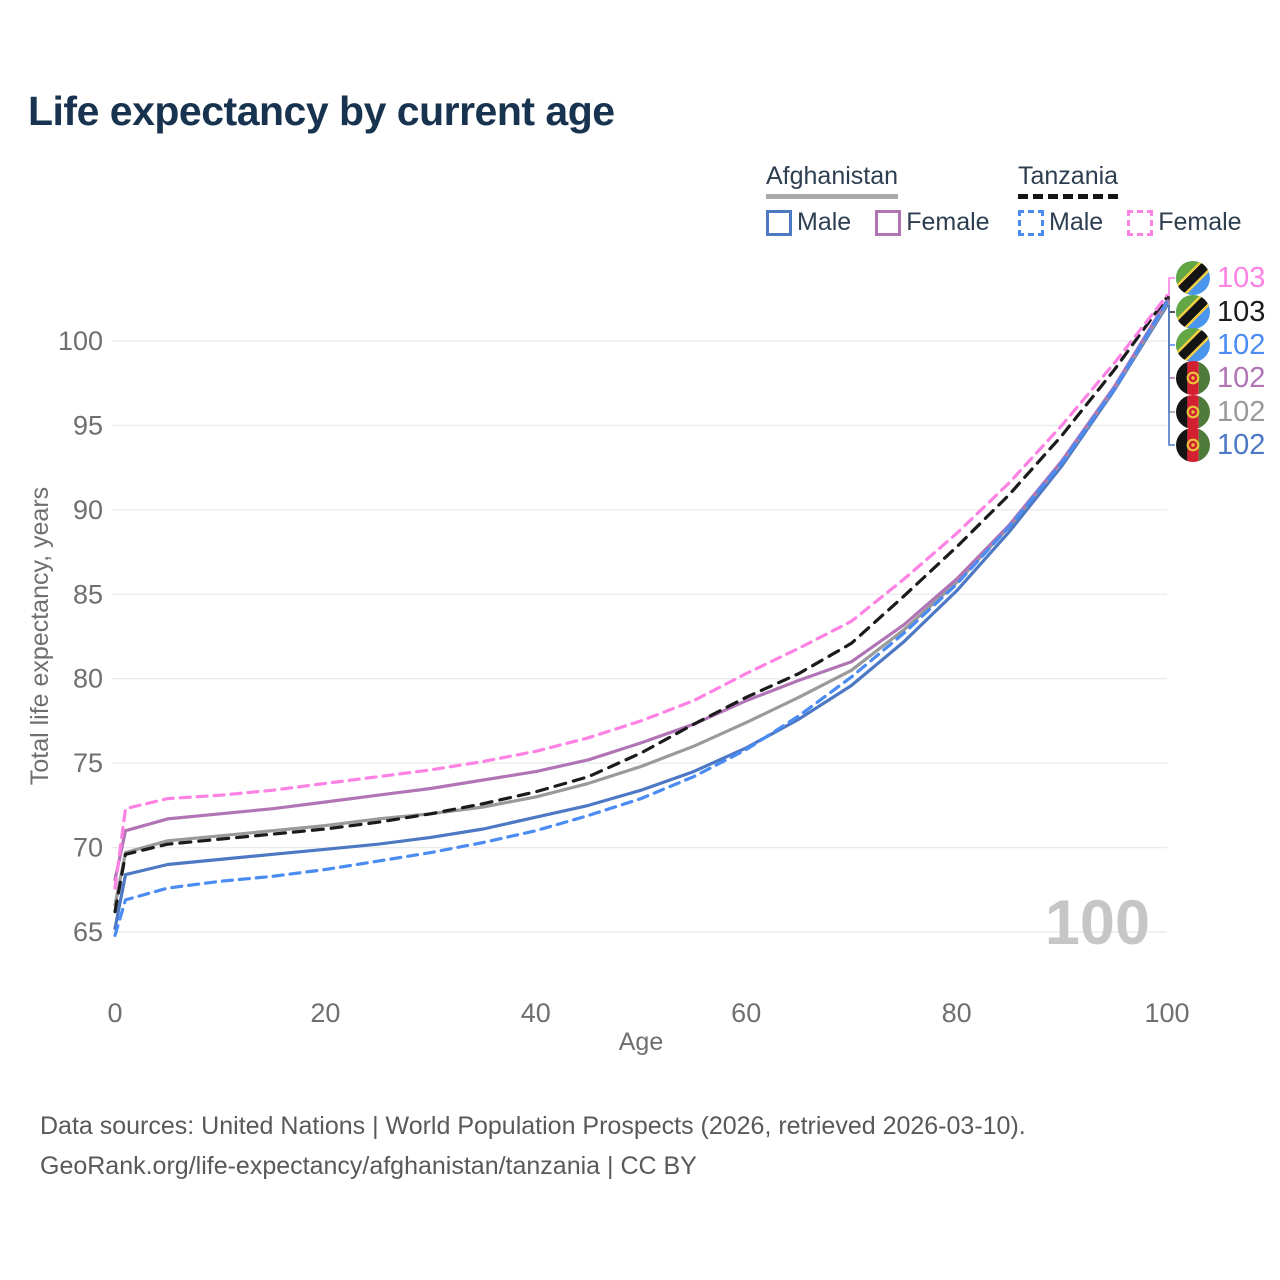 The height and width of the screenshot is (1280, 1280). I want to click on tanzania-male-swatch-icon, so click(1031, 222).